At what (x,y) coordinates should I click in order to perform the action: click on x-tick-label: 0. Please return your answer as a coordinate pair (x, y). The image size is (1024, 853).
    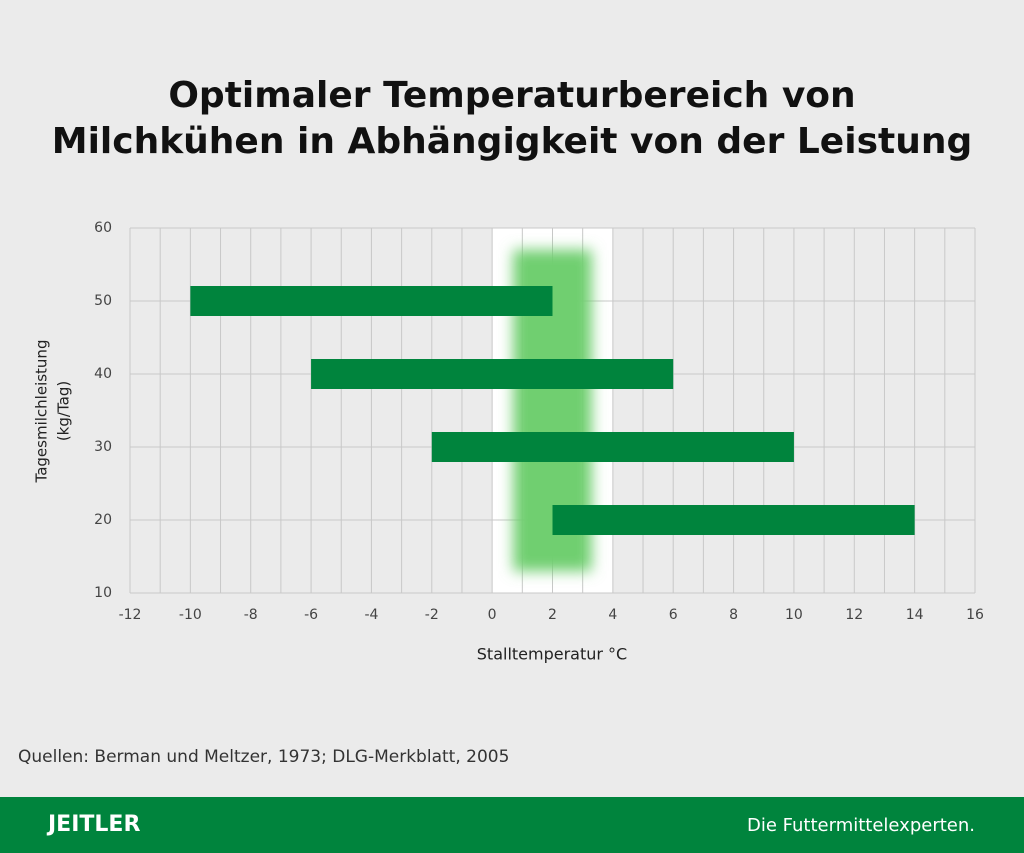
    Looking at the image, I should click on (492, 615).